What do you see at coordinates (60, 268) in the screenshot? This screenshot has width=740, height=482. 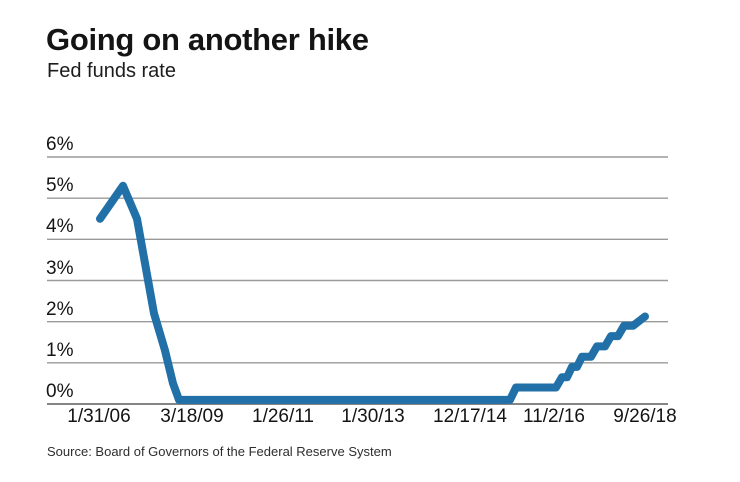 I see `y-tick-label: 3%` at bounding box center [60, 268].